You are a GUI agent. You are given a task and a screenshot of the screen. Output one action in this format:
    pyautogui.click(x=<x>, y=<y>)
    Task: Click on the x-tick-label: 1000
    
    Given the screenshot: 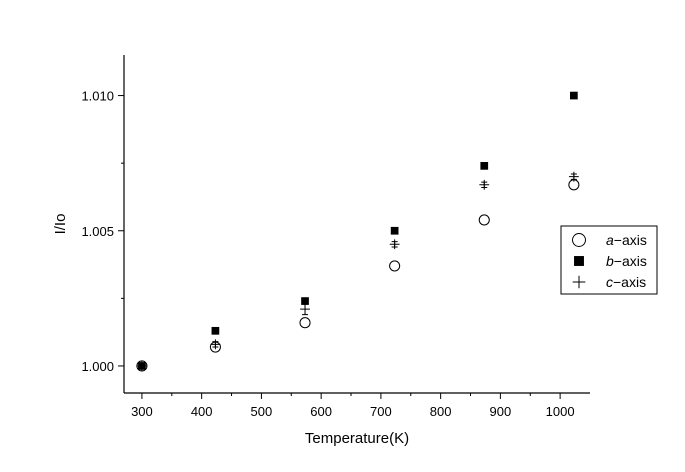 What is the action you would take?
    pyautogui.click(x=560, y=411)
    